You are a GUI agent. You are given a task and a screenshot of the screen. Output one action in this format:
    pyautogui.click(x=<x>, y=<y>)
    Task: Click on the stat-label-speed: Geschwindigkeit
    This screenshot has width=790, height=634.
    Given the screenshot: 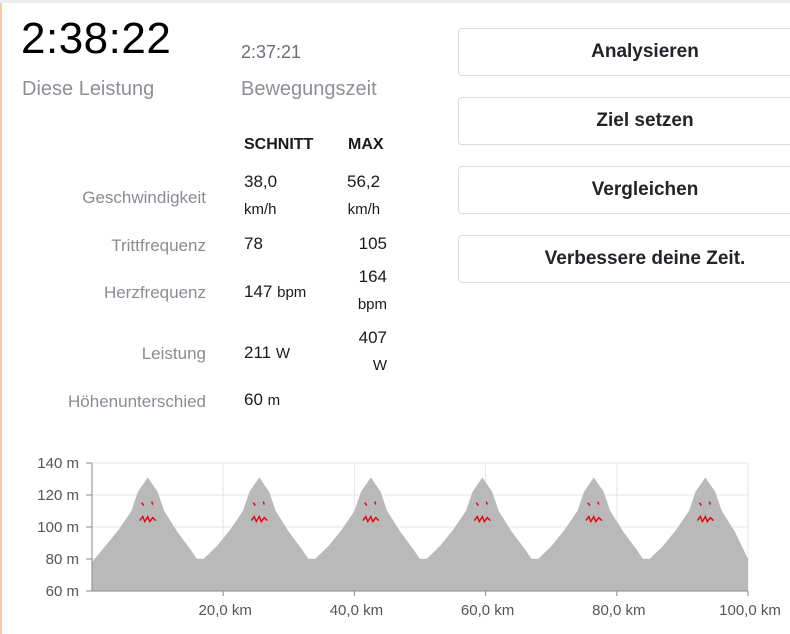 What is the action you would take?
    pyautogui.click(x=144, y=197)
    